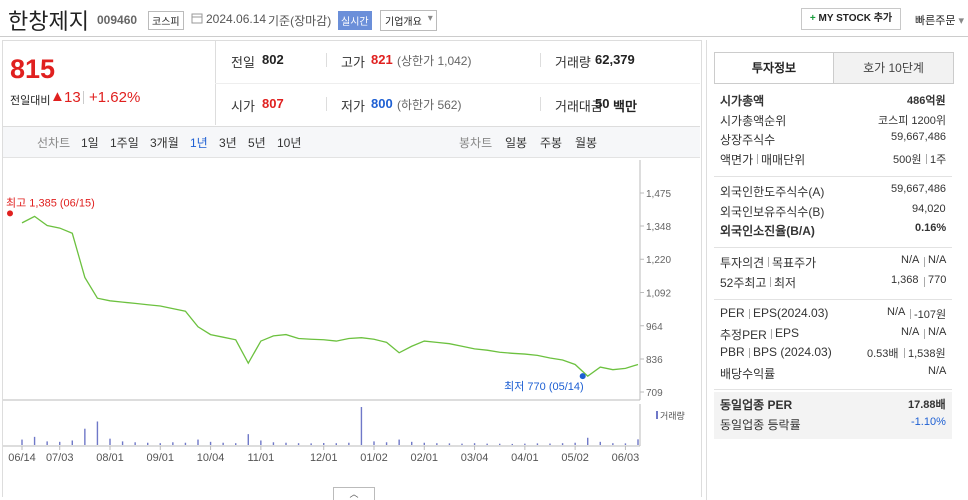 Image resolution: width=968 pixels, height=500 pixels. Describe the element at coordinates (164, 143) in the screenshot. I see `period-tab: 3개월` at that location.